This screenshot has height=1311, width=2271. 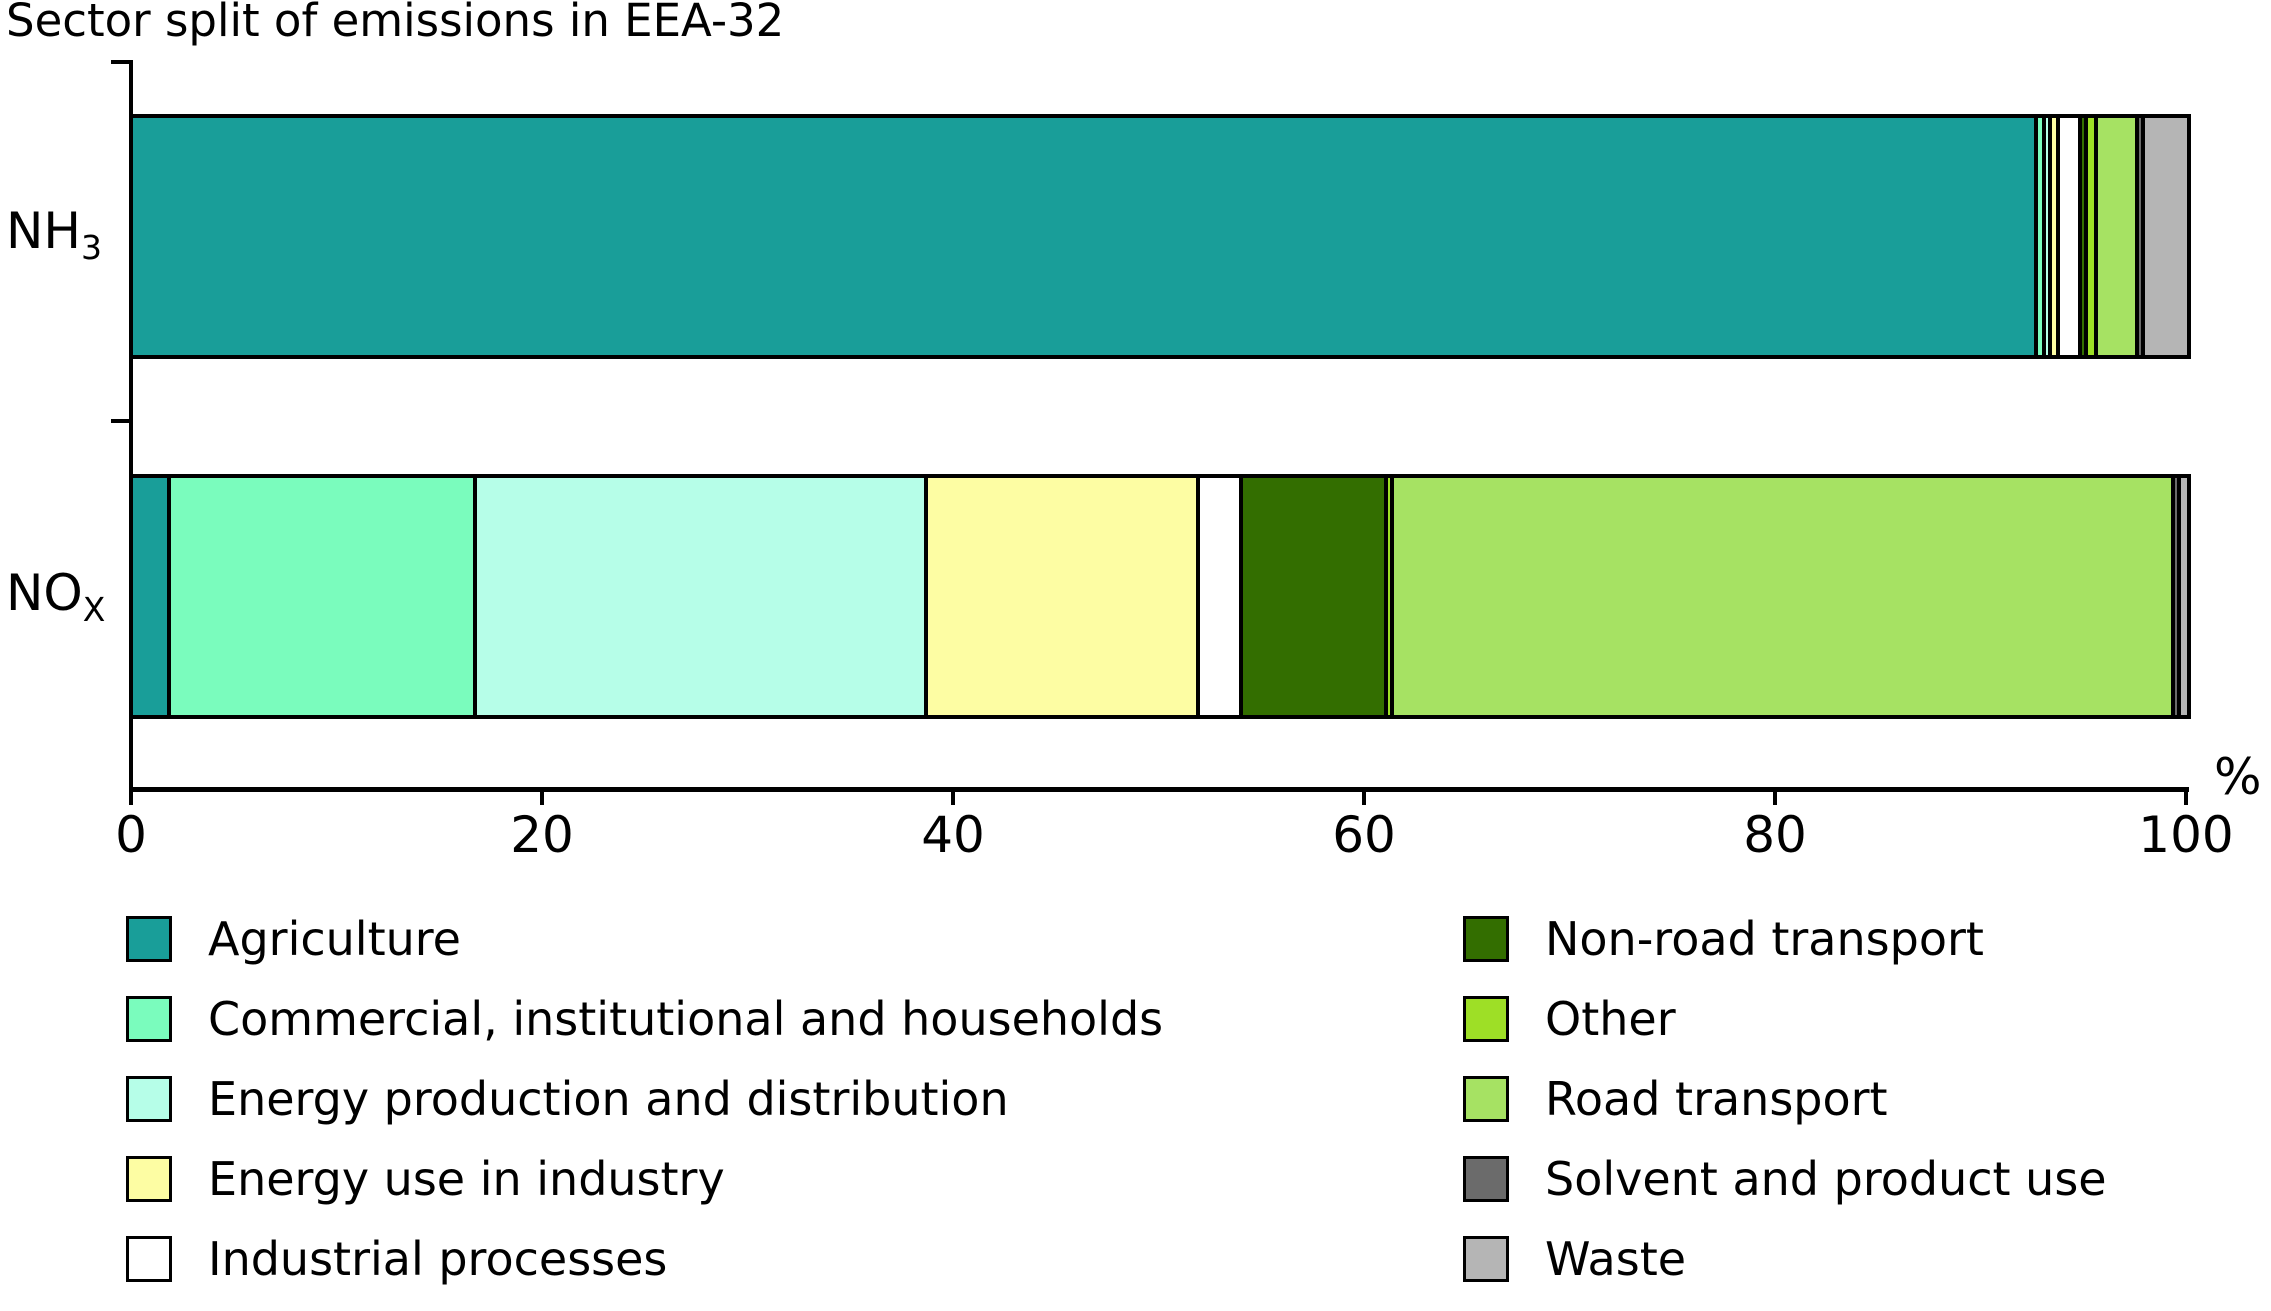 What do you see at coordinates (94, 609) in the screenshot?
I see `category-label-nox-subscript: X` at bounding box center [94, 609].